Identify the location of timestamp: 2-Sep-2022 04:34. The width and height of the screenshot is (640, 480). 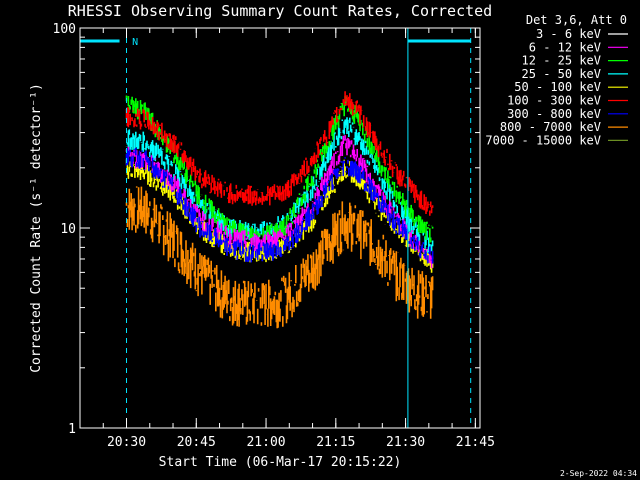
(598, 473).